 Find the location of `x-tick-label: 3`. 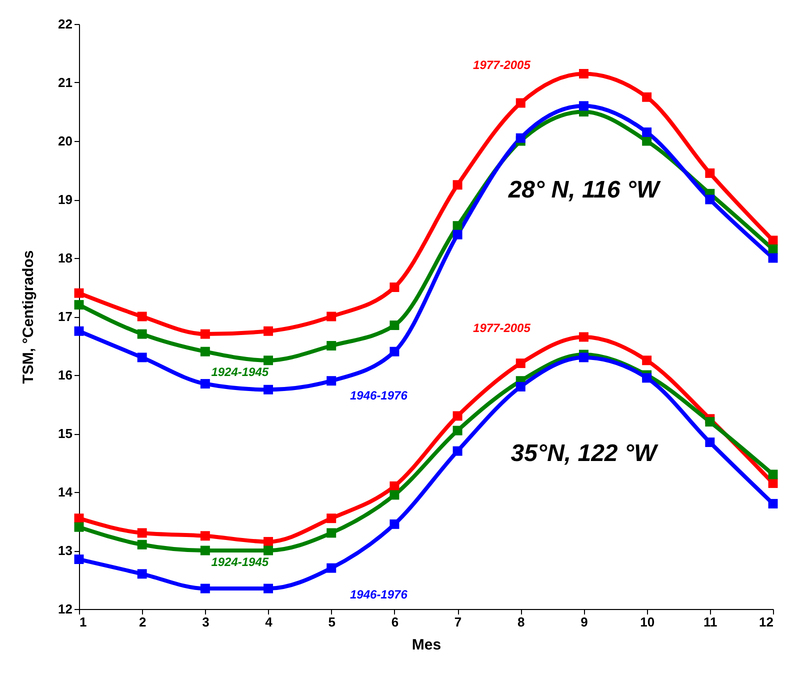

x-tick-label: 3 is located at coordinates (206, 622).